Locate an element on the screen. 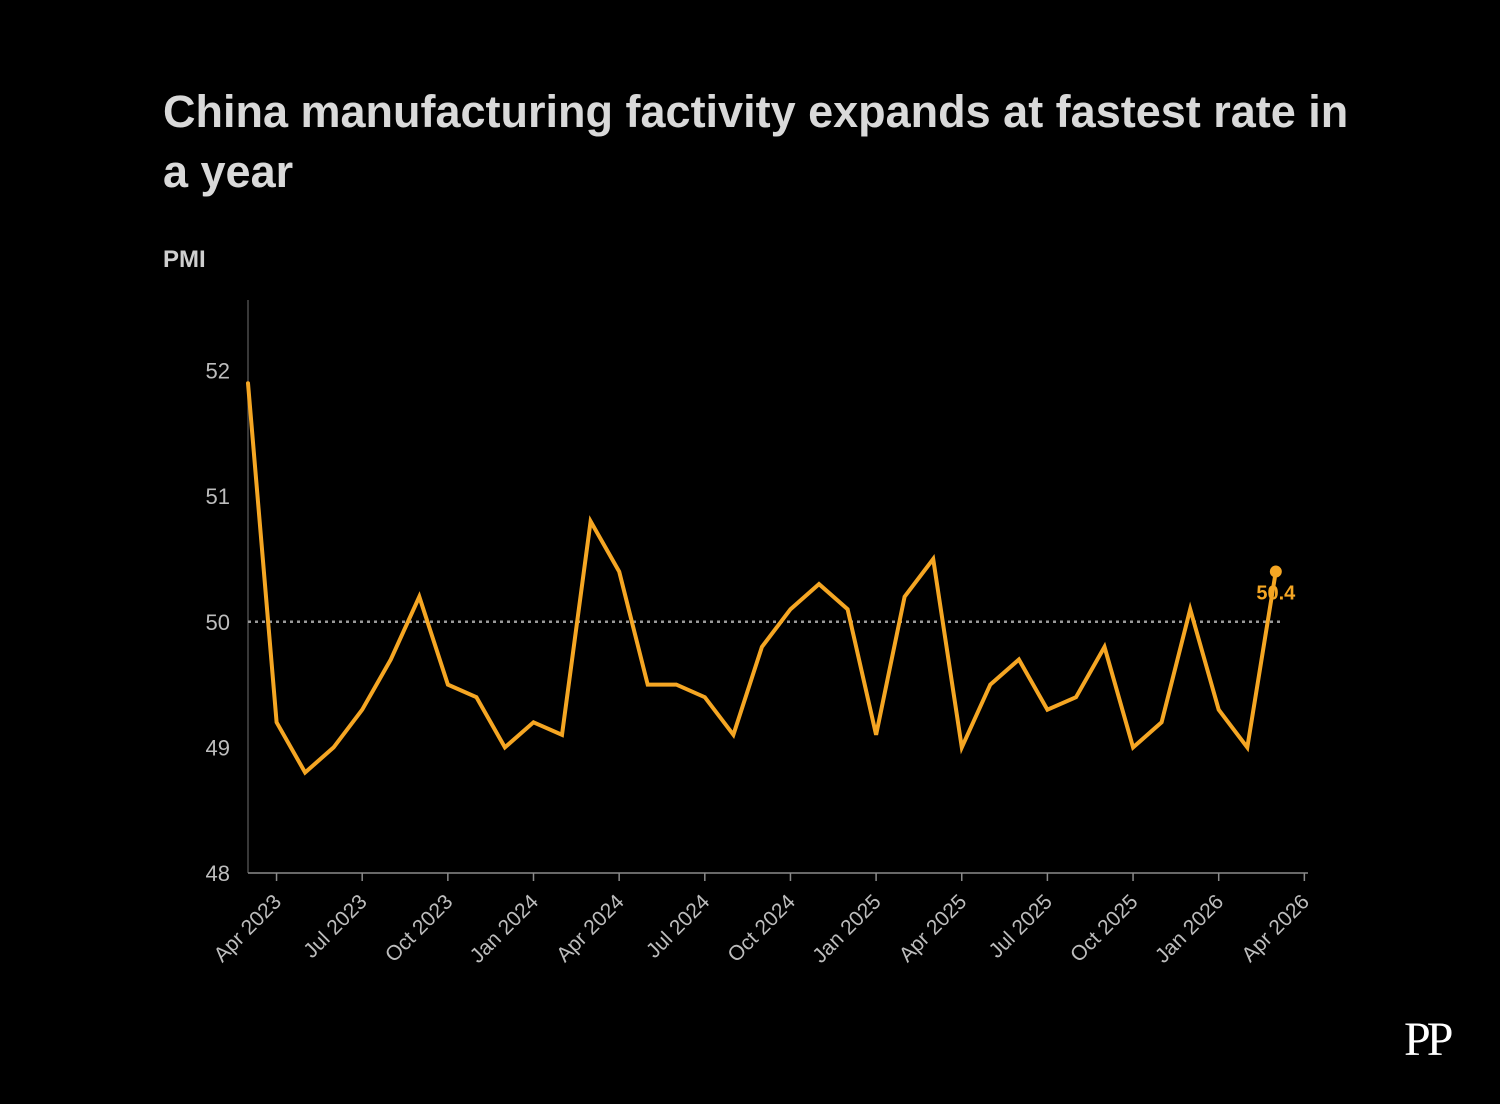 This screenshot has height=1104, width=1500. x-tick-label: Oct 2023 is located at coordinates (419, 928).